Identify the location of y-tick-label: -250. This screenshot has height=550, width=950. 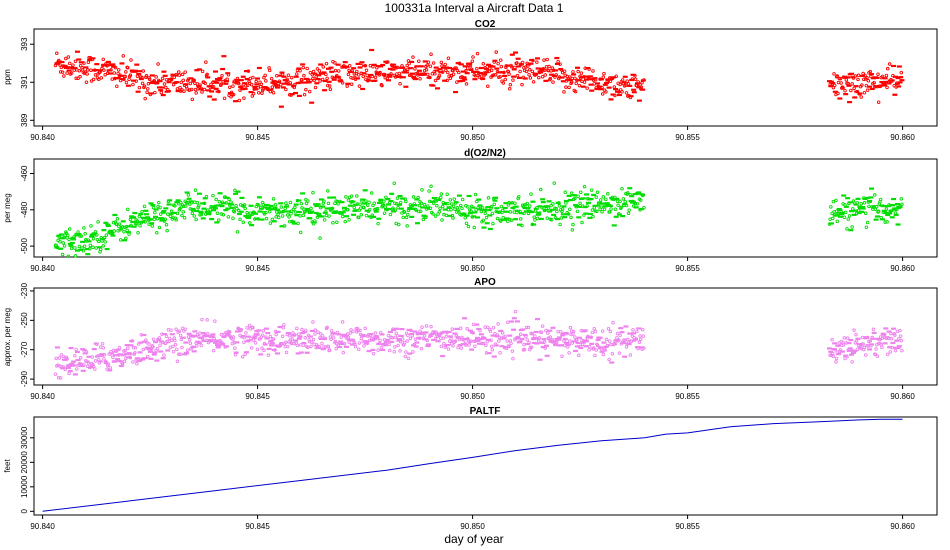
(24, 320).